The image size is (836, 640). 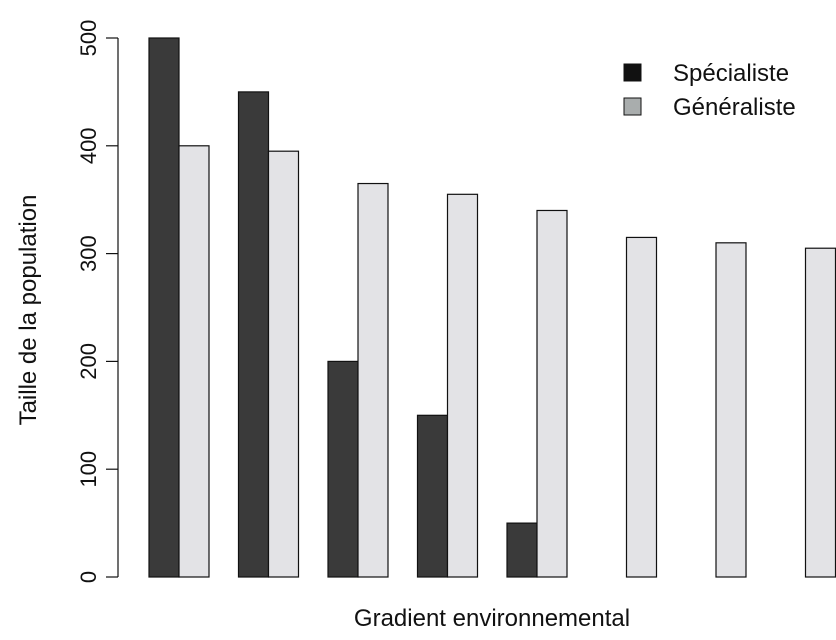 I want to click on y-tick-label: 100, so click(x=88, y=469).